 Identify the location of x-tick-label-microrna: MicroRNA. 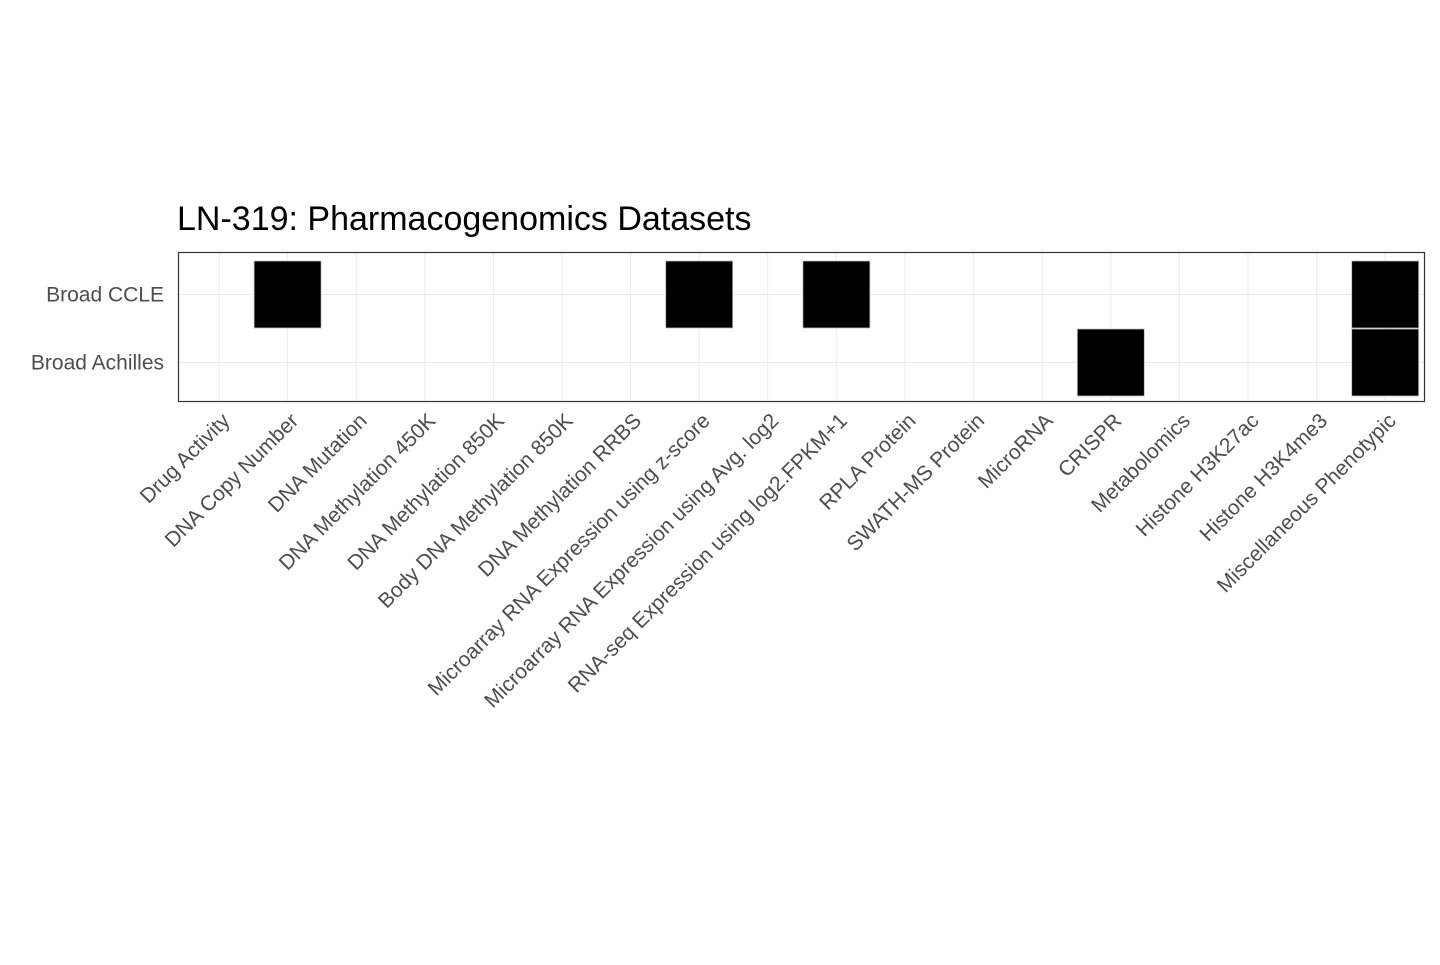
(1016, 451).